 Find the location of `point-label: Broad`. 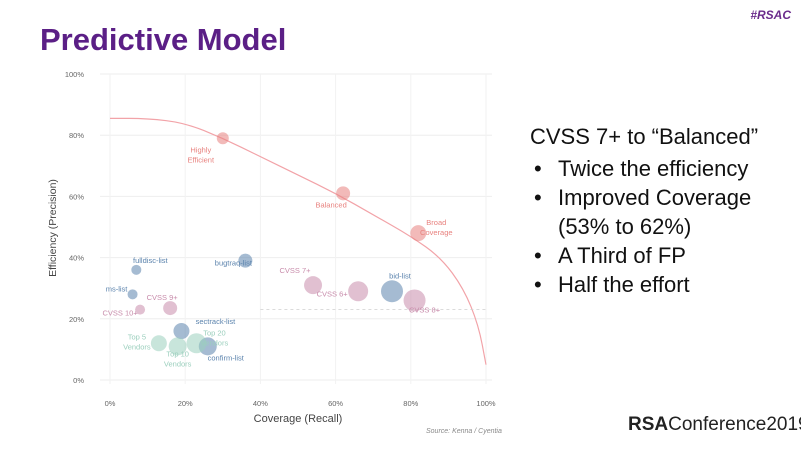

point-label: Broad is located at coordinates (436, 222).